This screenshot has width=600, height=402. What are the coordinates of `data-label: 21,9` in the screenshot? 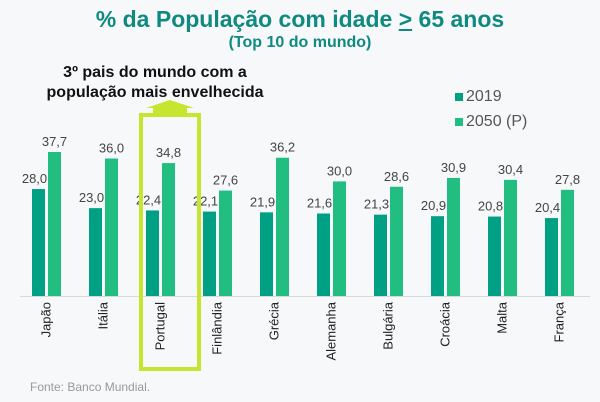 It's located at (262, 201).